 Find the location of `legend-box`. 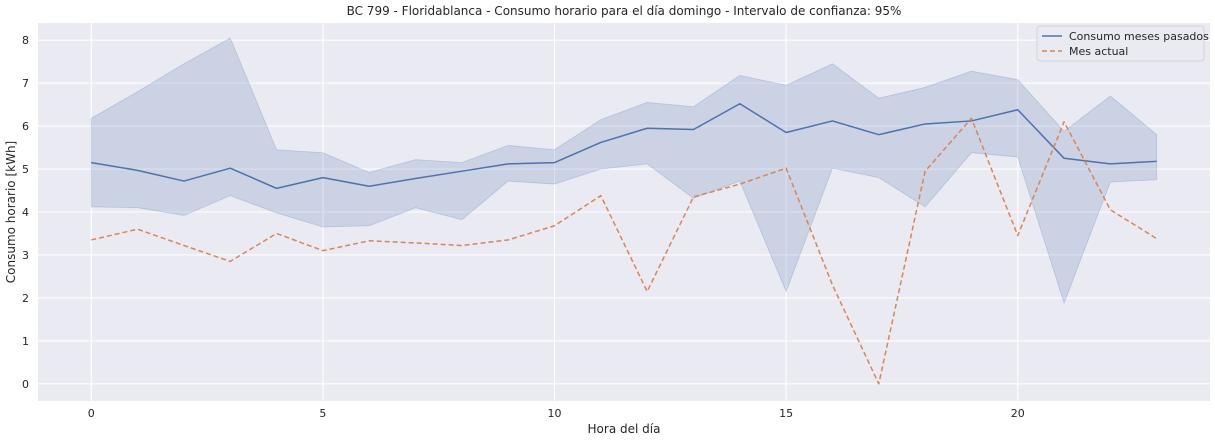

legend-box is located at coordinates (1120, 43).